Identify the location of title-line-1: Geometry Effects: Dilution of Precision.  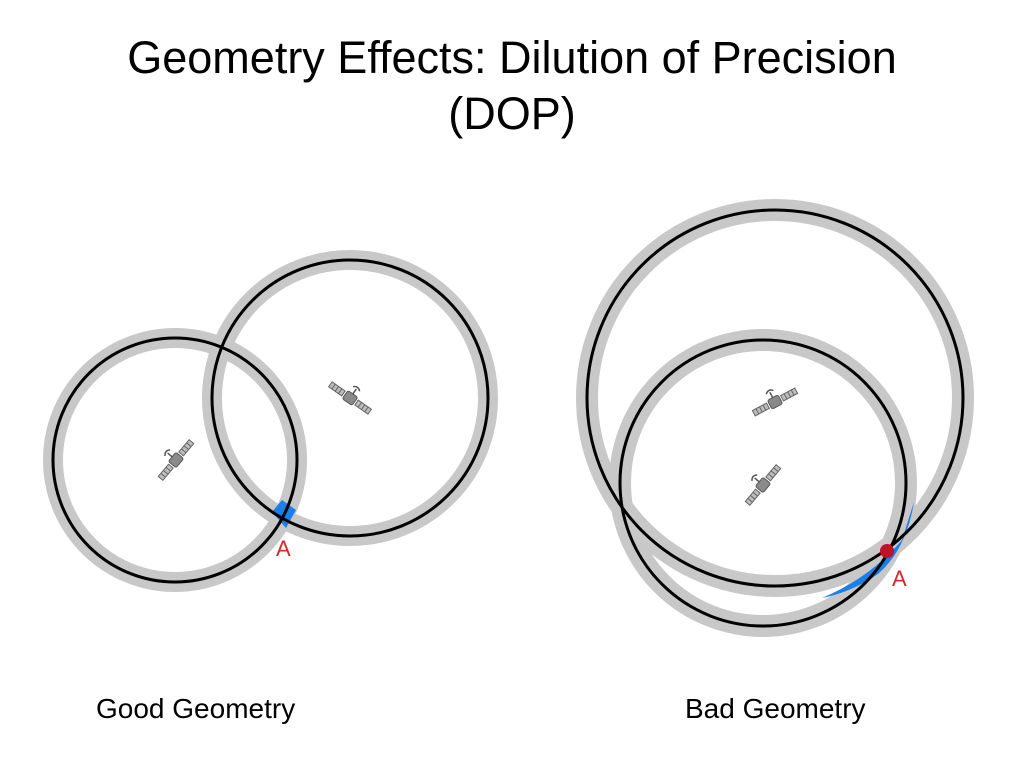
(512, 57).